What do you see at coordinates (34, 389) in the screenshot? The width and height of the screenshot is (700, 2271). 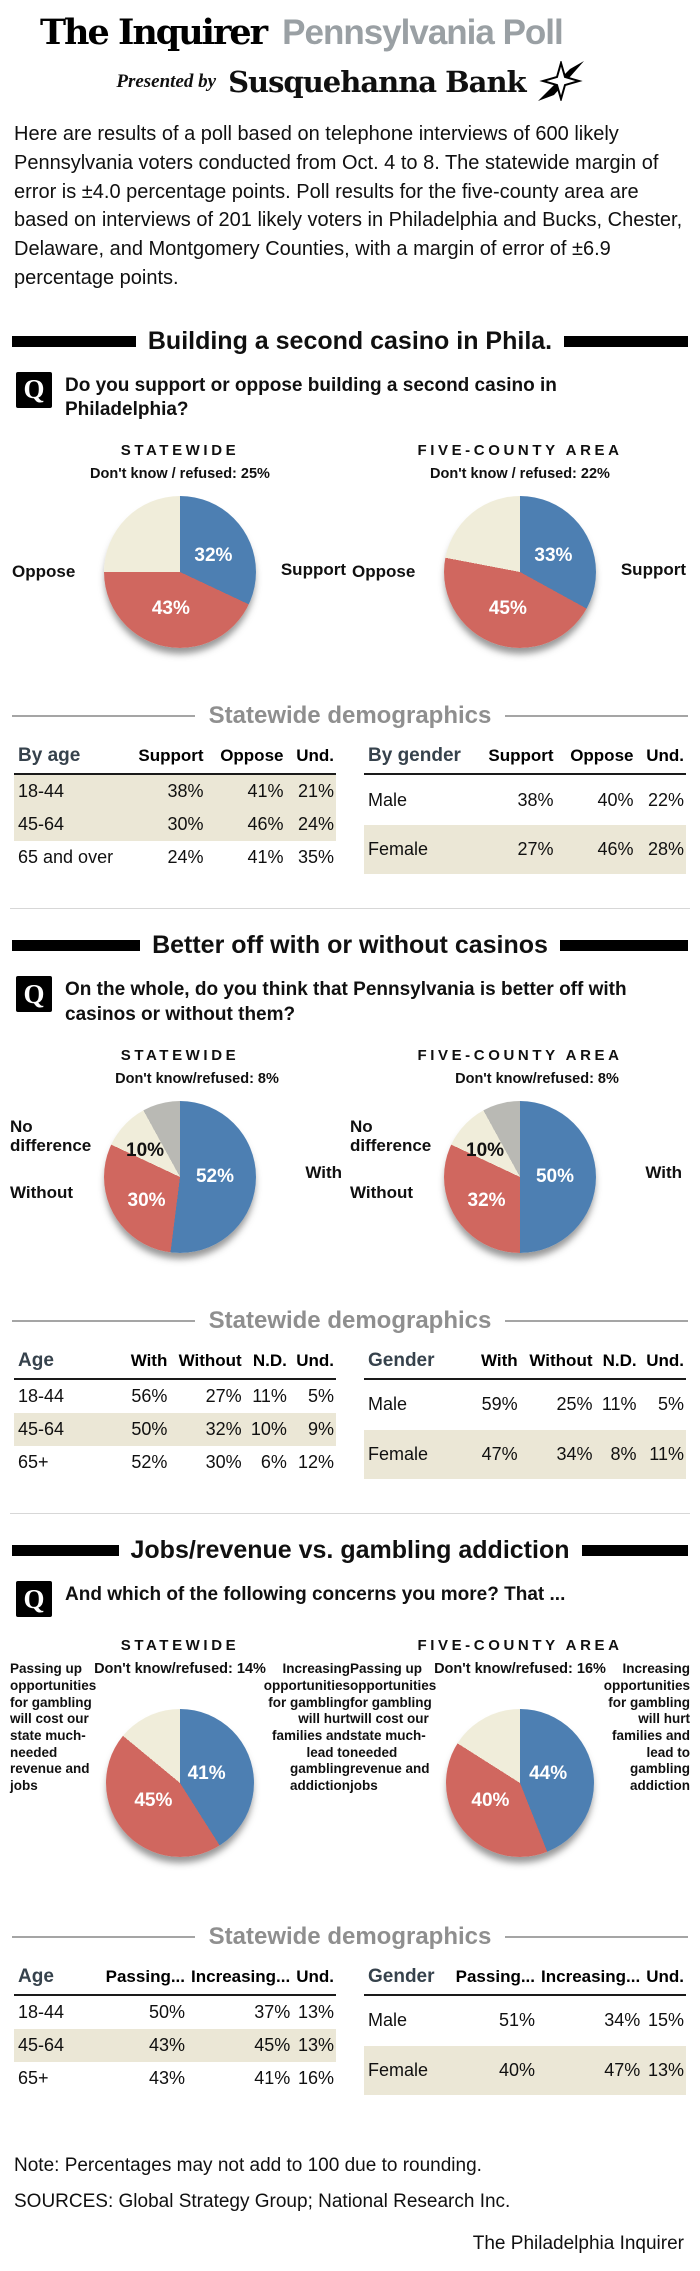 I see `q-badge: Q` at bounding box center [34, 389].